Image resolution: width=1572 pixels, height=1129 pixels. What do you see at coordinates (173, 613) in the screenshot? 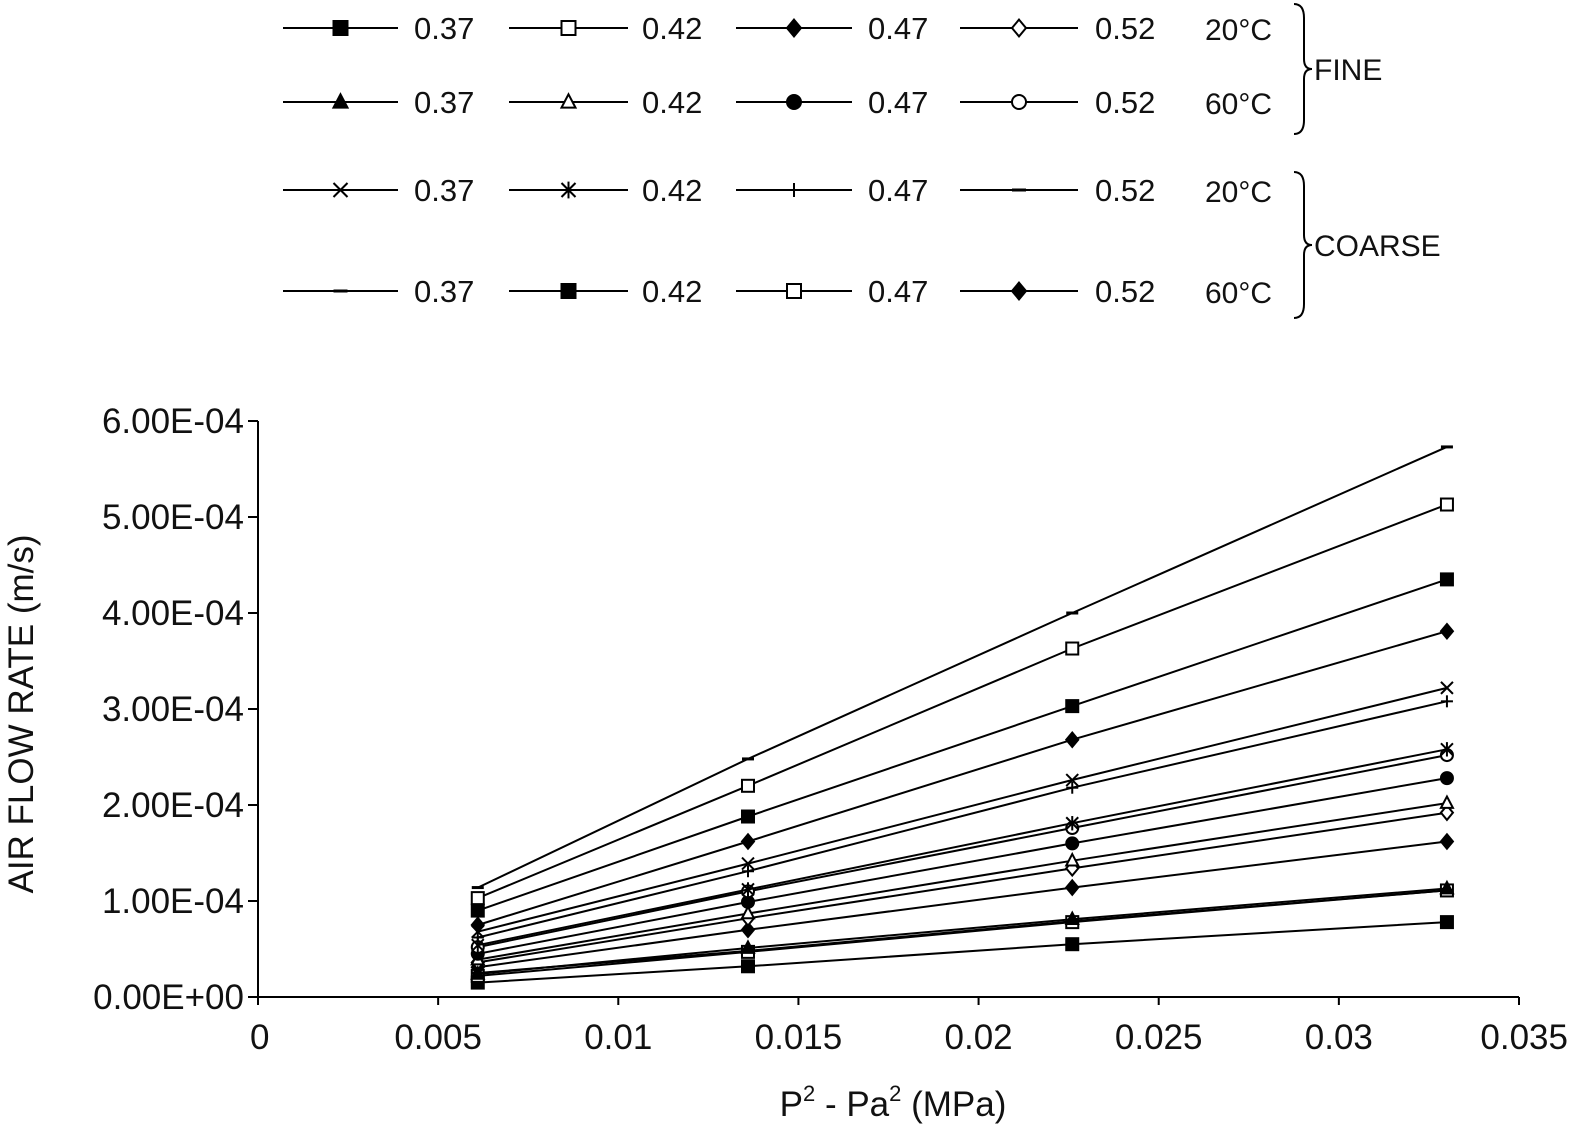
I see `y-tick-label: 4.00E-04` at bounding box center [173, 613].